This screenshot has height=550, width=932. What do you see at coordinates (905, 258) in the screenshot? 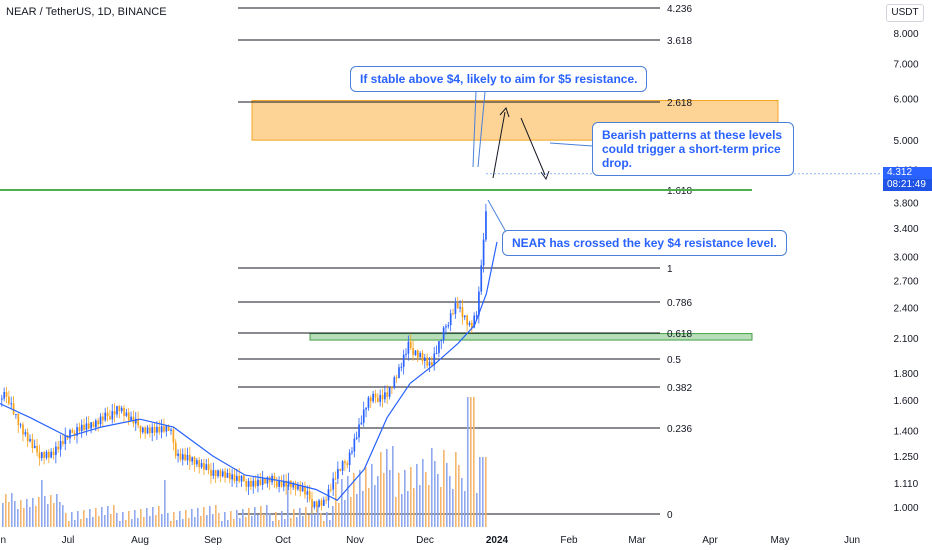
I see `y-tick-label: 3.000` at bounding box center [905, 258].